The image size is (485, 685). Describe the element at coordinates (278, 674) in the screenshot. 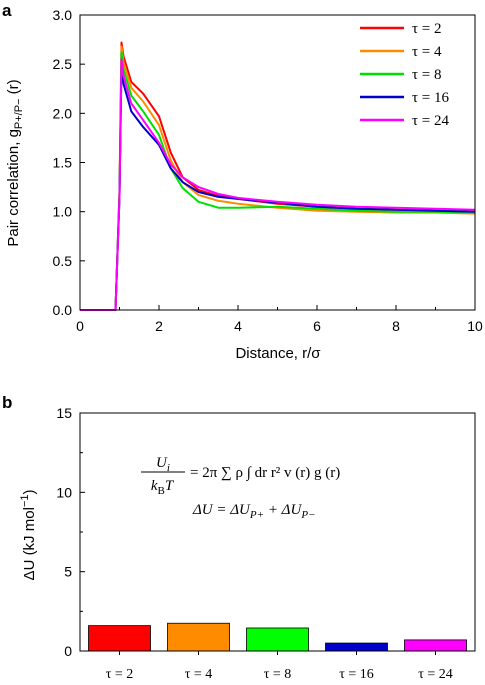

I see `category-label: τ = 8` at that location.